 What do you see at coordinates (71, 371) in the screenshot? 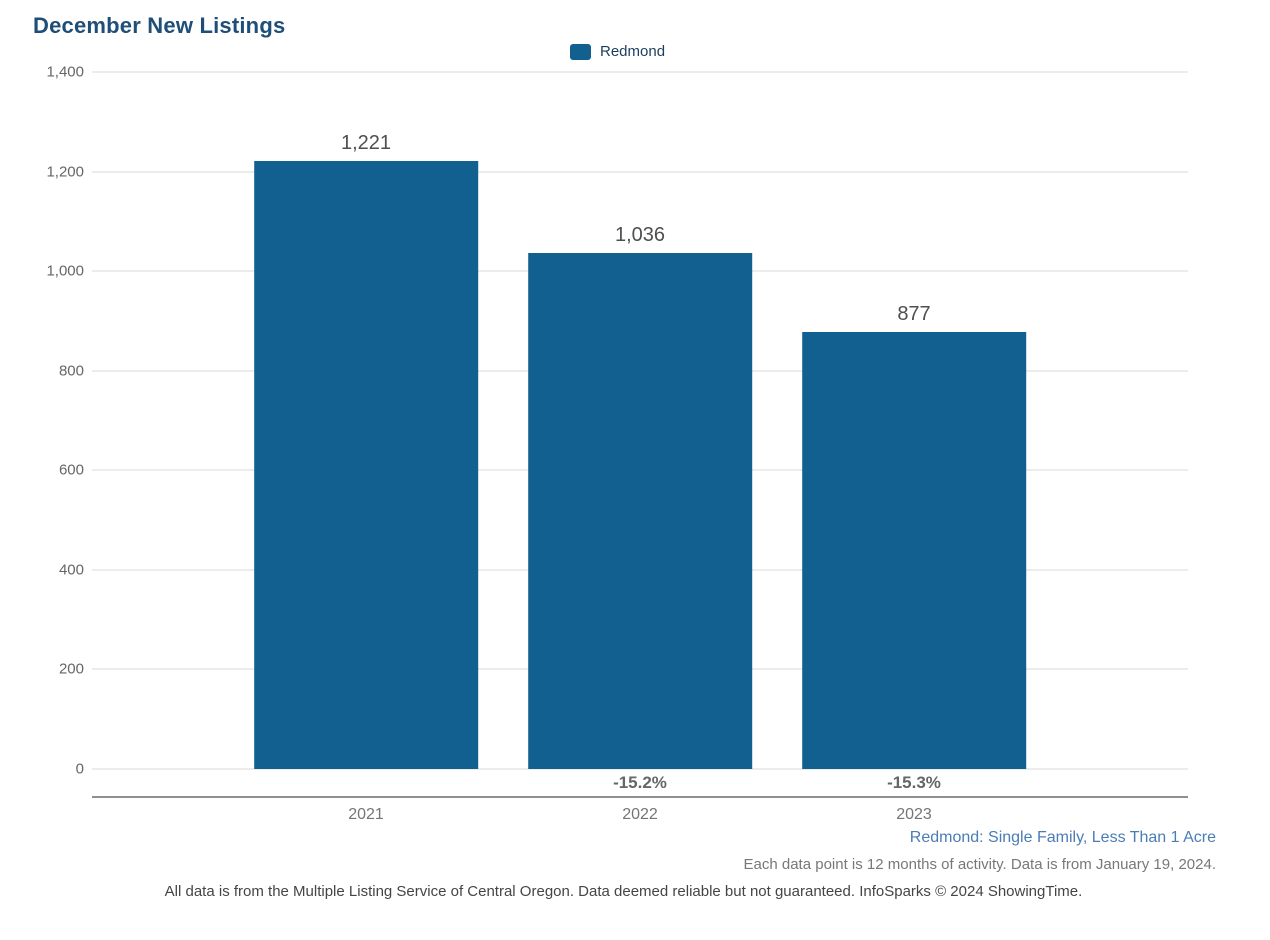
I see `y-tick-label: 800` at bounding box center [71, 371].